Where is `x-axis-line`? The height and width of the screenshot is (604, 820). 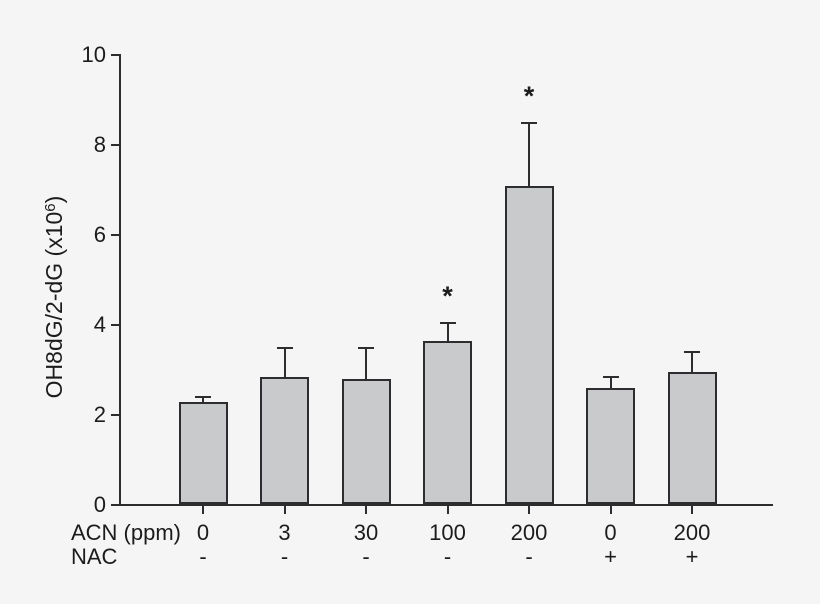
x-axis-line is located at coordinates (446, 505).